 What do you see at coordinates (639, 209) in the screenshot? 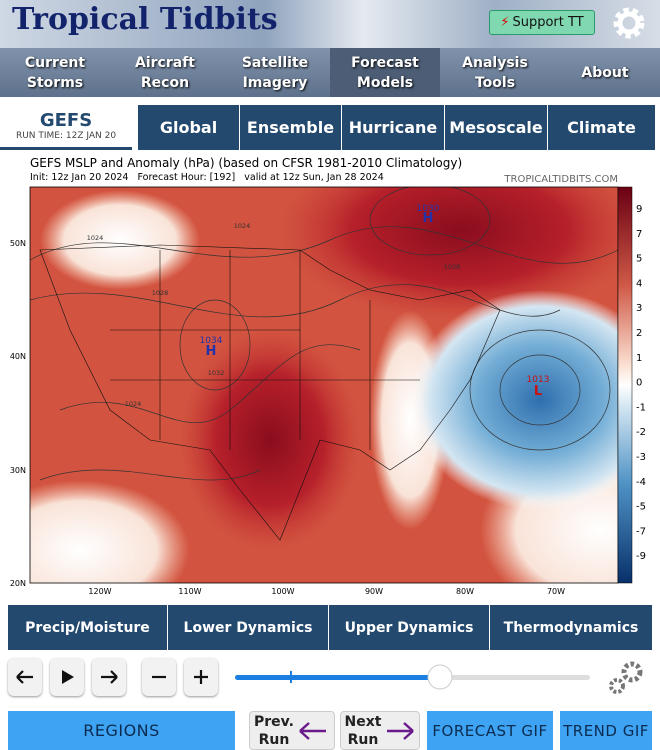
I see `colorbar-label: 9` at bounding box center [639, 209].